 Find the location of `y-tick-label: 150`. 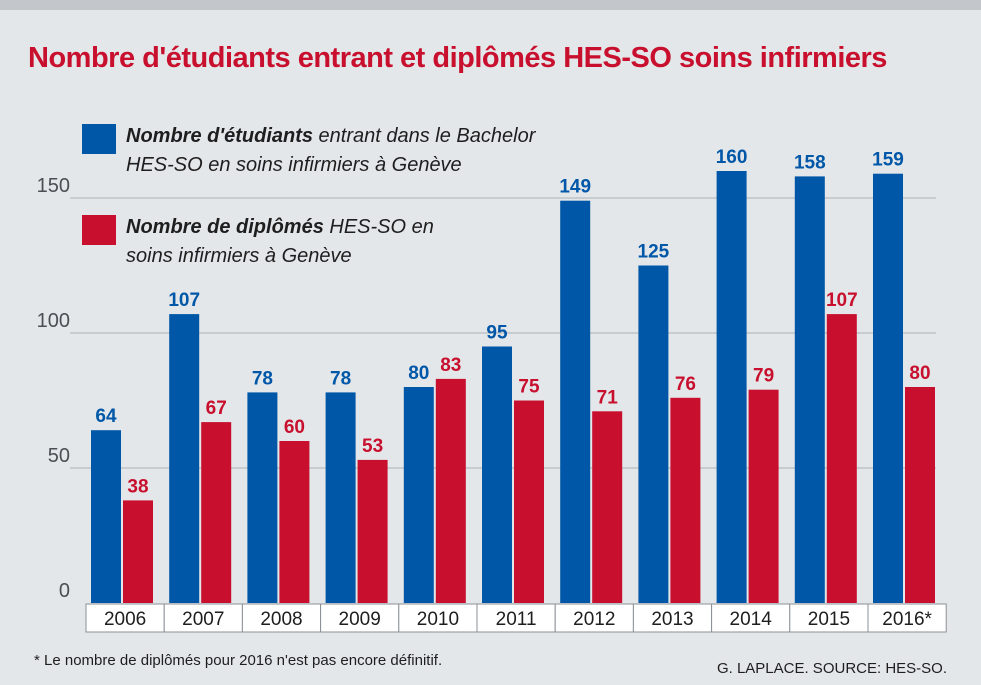

y-tick-label: 150 is located at coordinates (53, 186).